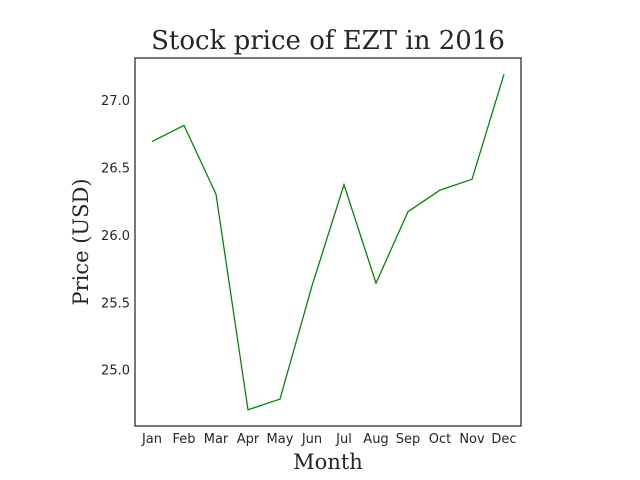 The width and height of the screenshot is (640, 480). What do you see at coordinates (216, 439) in the screenshot?
I see `x-tick-label: Mar` at bounding box center [216, 439].